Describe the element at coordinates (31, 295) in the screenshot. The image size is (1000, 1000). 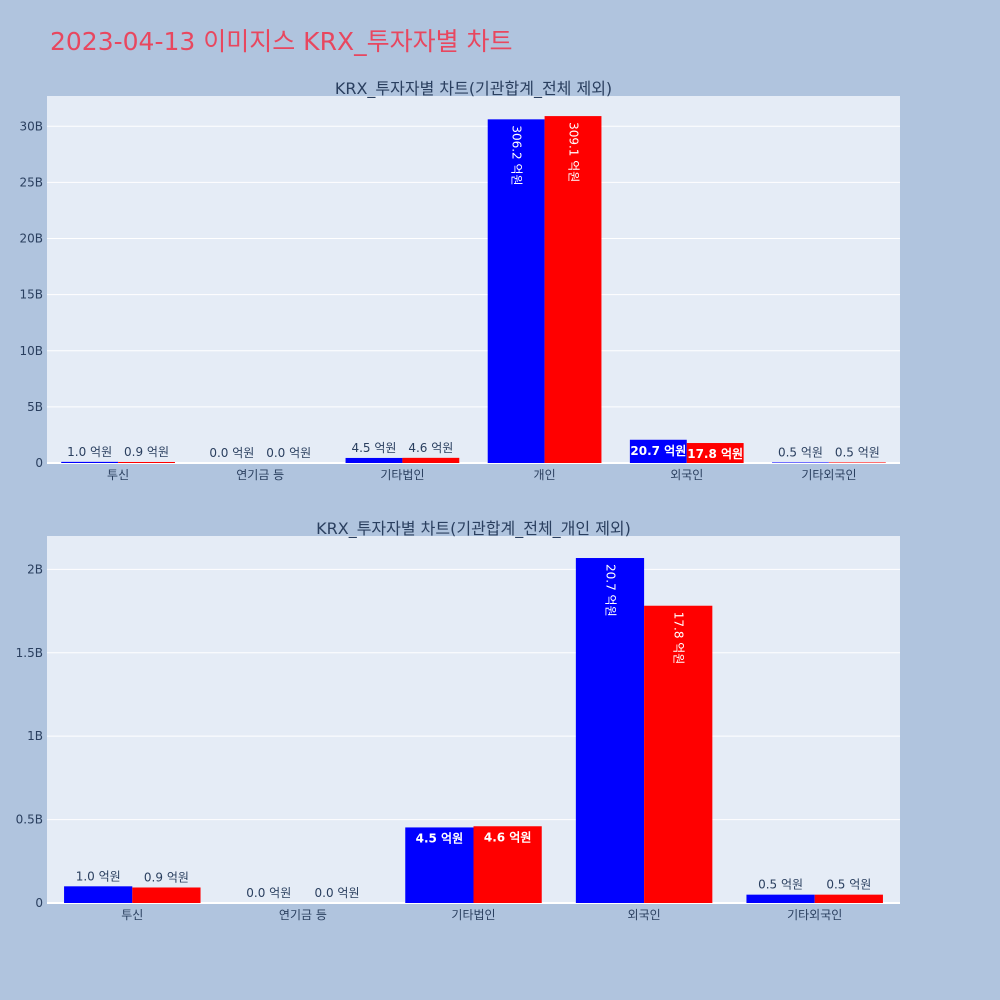
I see `y-tick-label: 15B` at that location.